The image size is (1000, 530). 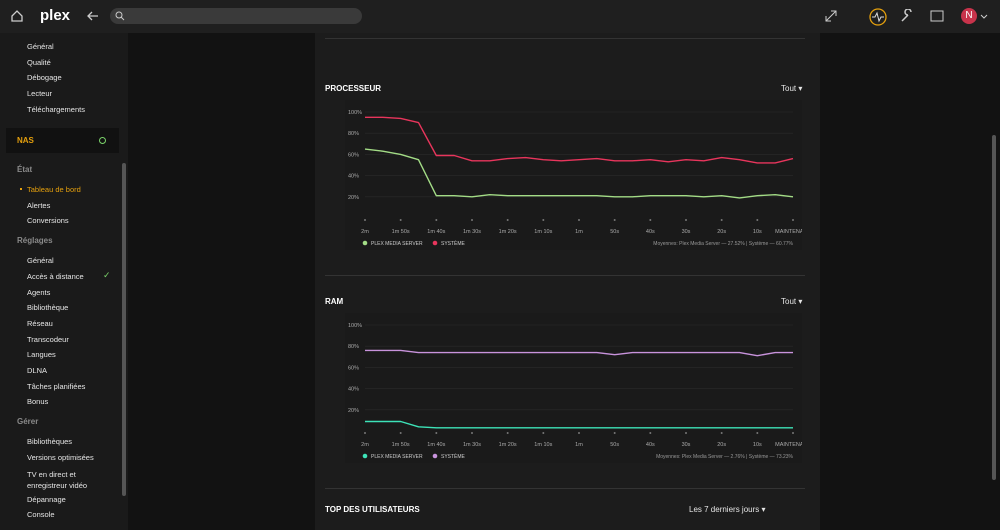 I want to click on x-tick-label: 50s, so click(x=614, y=445).